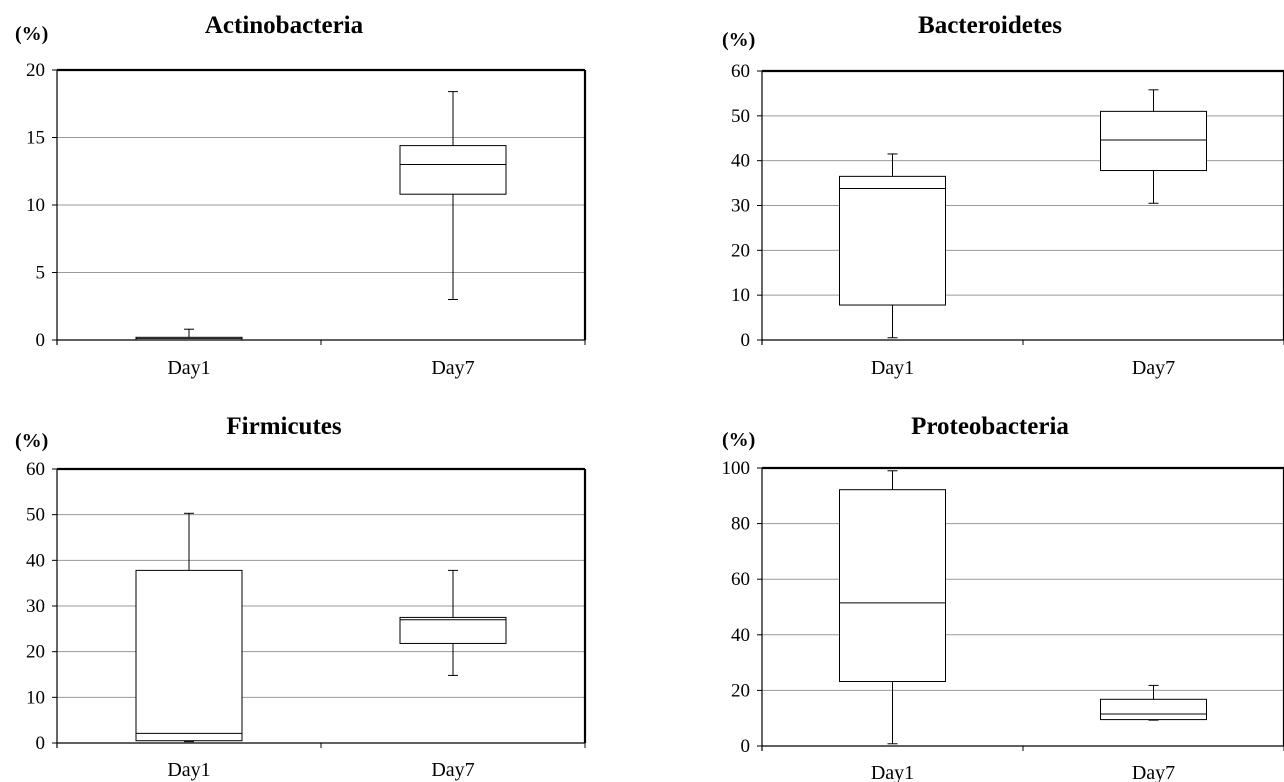 The width and height of the screenshot is (1284, 782). Describe the element at coordinates (740, 524) in the screenshot. I see `y-tick-label: 80` at that location.